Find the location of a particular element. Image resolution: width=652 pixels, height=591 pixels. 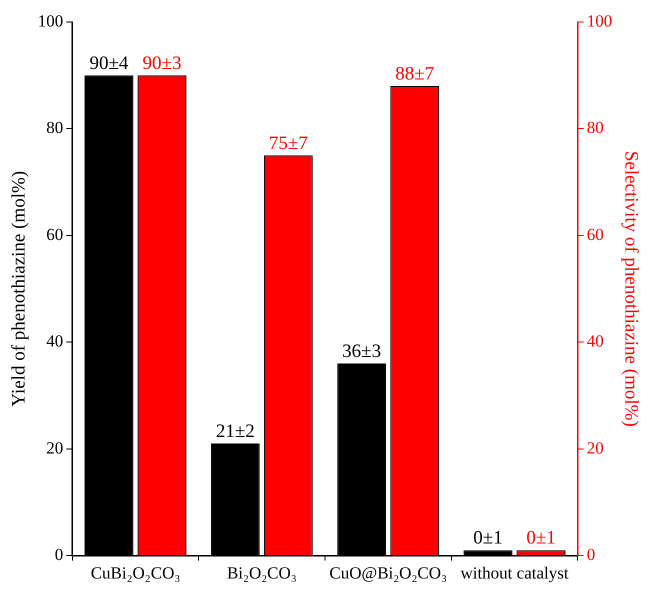

y-tick-label: 60 is located at coordinates (55, 234).